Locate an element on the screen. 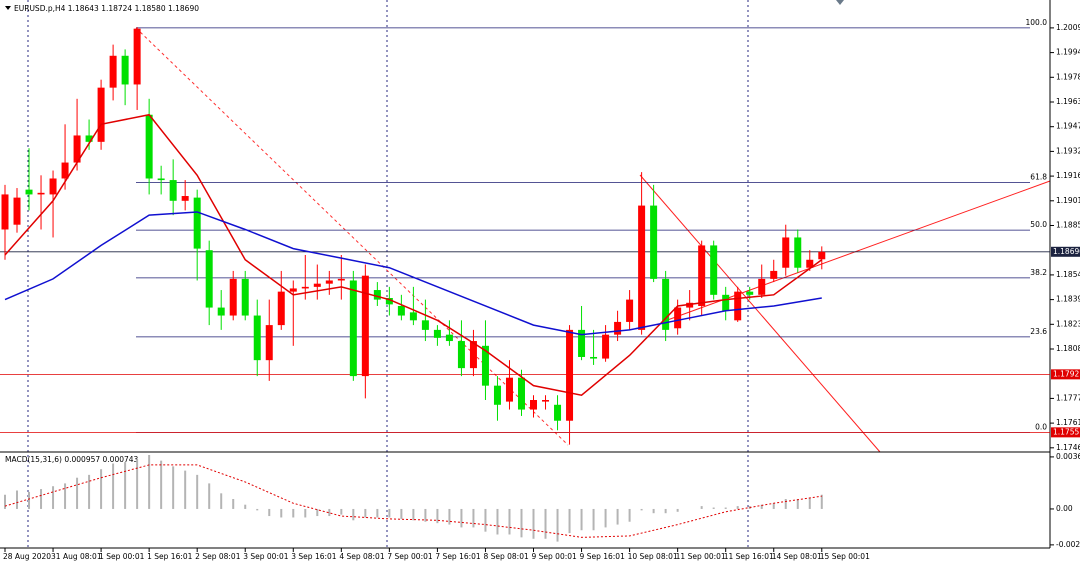  y-tick-label: -0.00253 is located at coordinates (1068, 544).